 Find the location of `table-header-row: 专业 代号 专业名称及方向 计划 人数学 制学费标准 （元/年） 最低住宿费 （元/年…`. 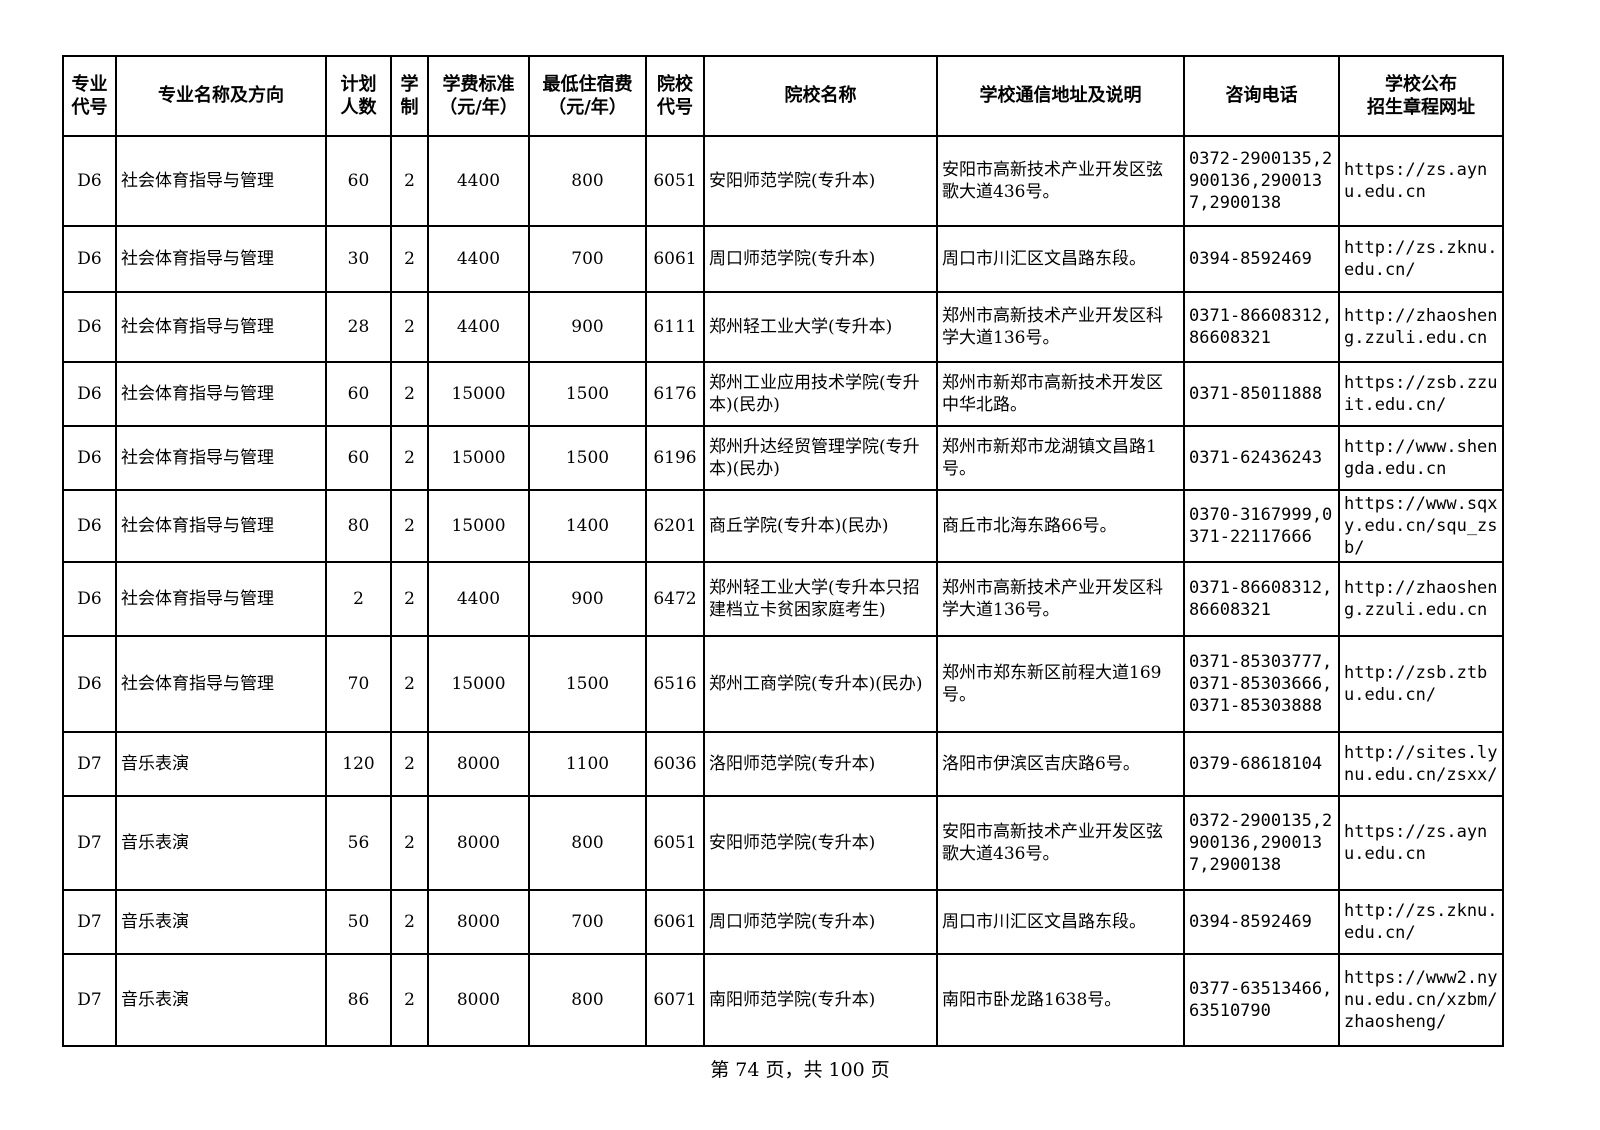

table-header-row: 专业 代号 专业名称及方向 计划 人数学 制学费标准 （元/年） 最低住宿费 （元/年… is located at coordinates (783, 96).